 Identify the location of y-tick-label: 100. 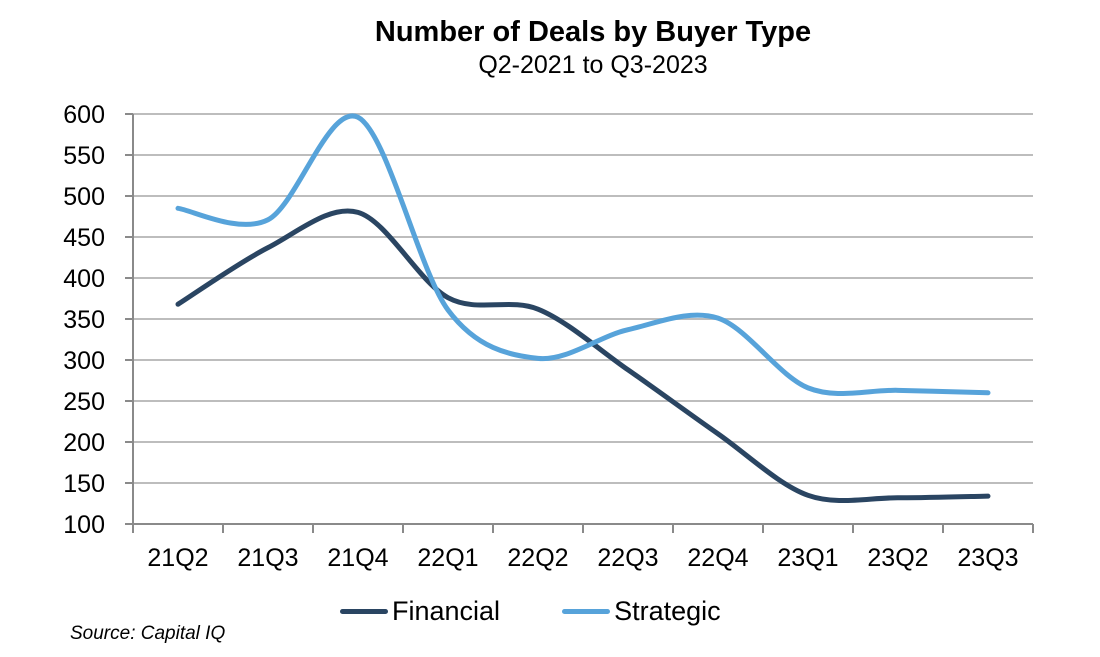
(84, 525).